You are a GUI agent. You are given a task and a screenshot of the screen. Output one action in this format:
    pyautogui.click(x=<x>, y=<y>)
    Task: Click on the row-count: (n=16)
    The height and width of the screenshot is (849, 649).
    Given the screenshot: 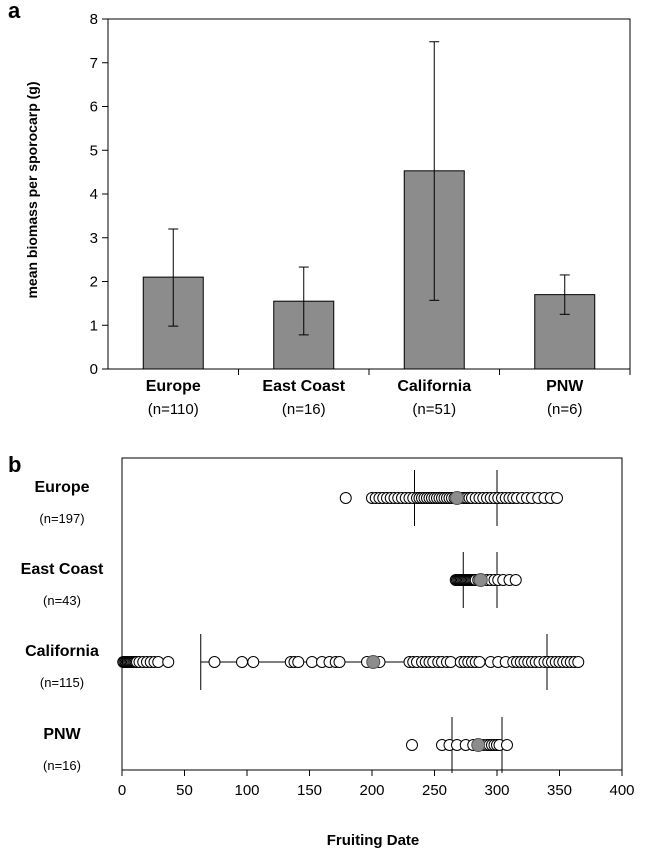 What is the action you would take?
    pyautogui.click(x=62, y=765)
    